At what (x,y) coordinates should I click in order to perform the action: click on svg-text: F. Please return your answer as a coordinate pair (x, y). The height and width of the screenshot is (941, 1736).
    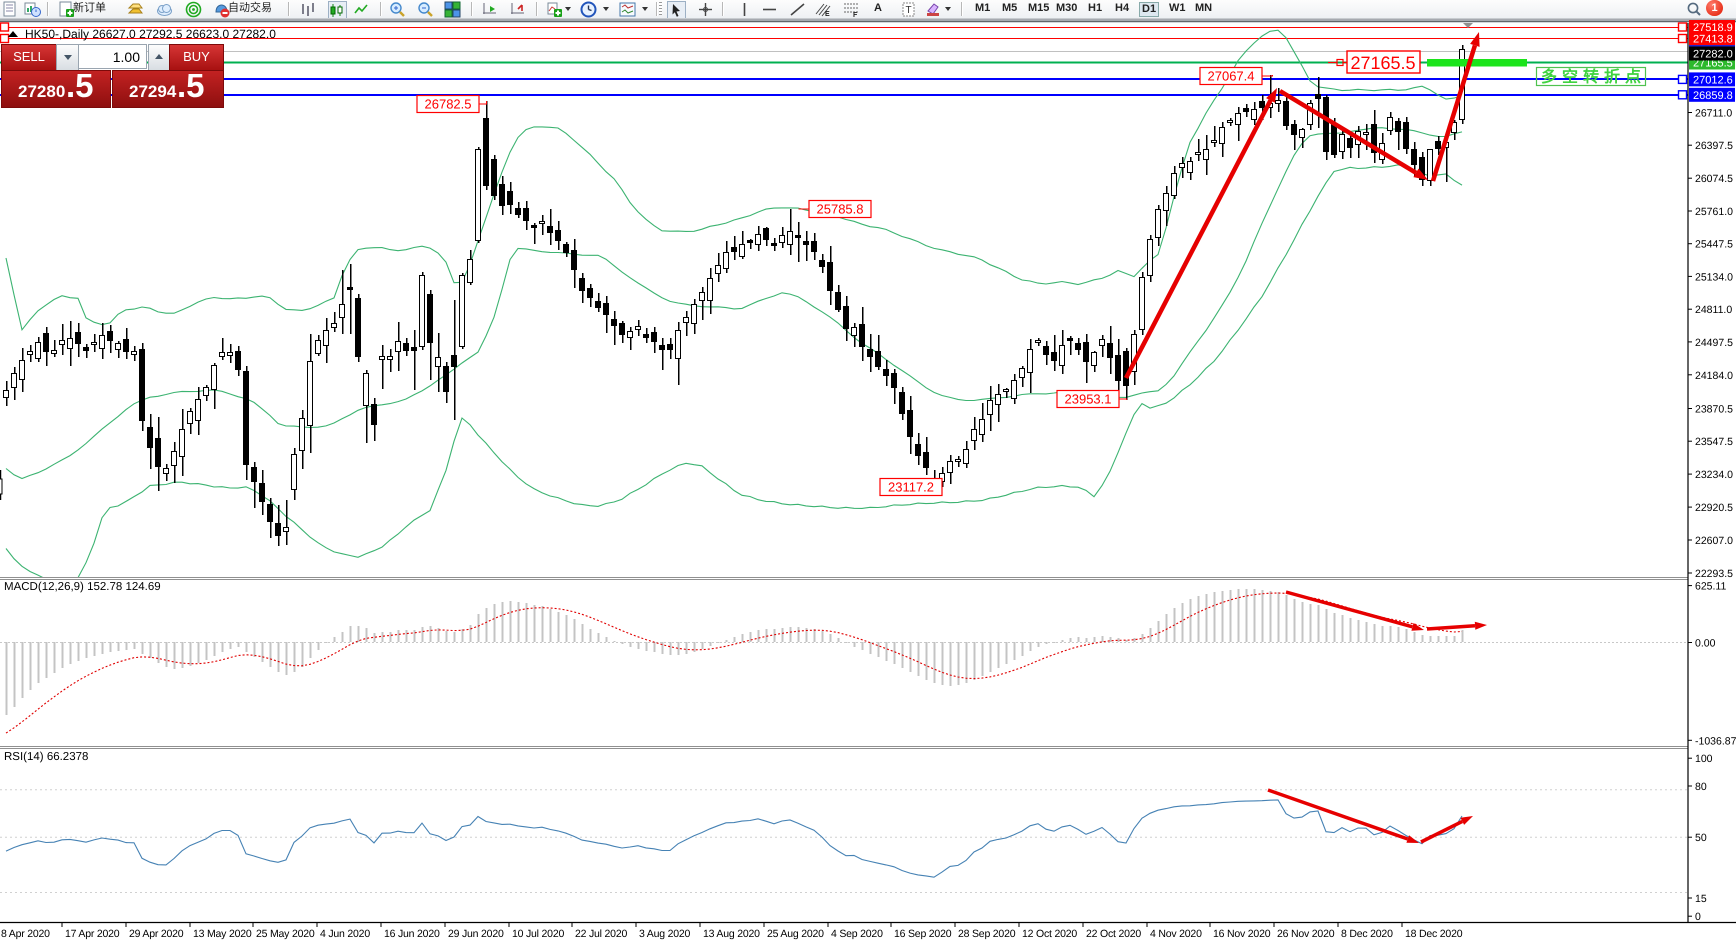
    Looking at the image, I should click on (855, 15).